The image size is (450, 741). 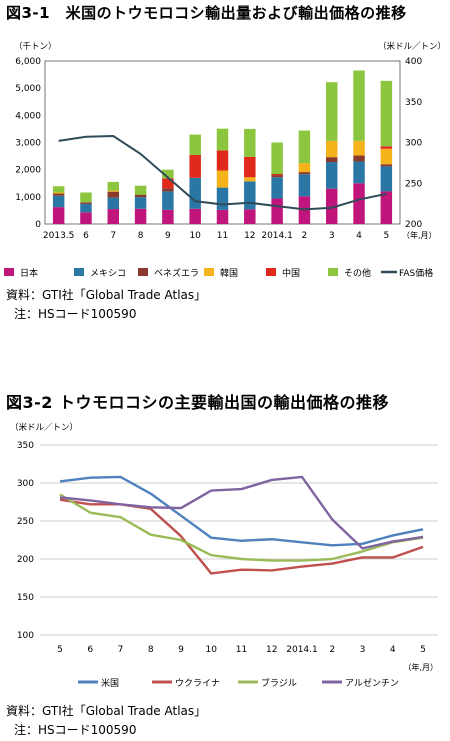 What do you see at coordinates (25, 446) in the screenshot?
I see `y-axis-tick-label: 350` at bounding box center [25, 446].